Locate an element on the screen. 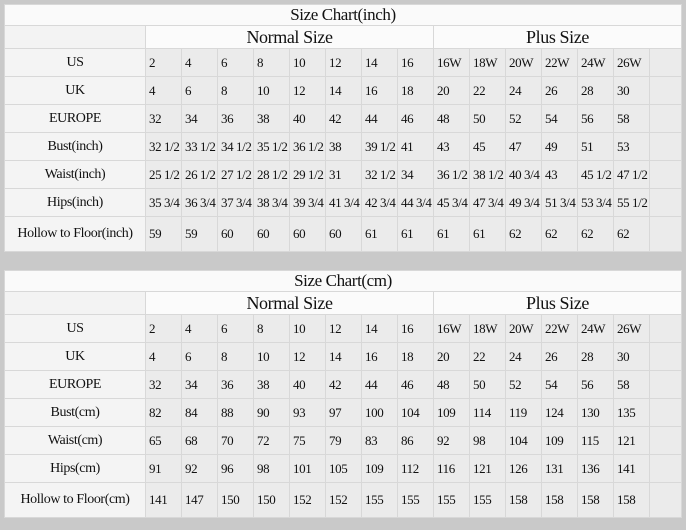  size-cell: 35 3/4 is located at coordinates (163, 202).